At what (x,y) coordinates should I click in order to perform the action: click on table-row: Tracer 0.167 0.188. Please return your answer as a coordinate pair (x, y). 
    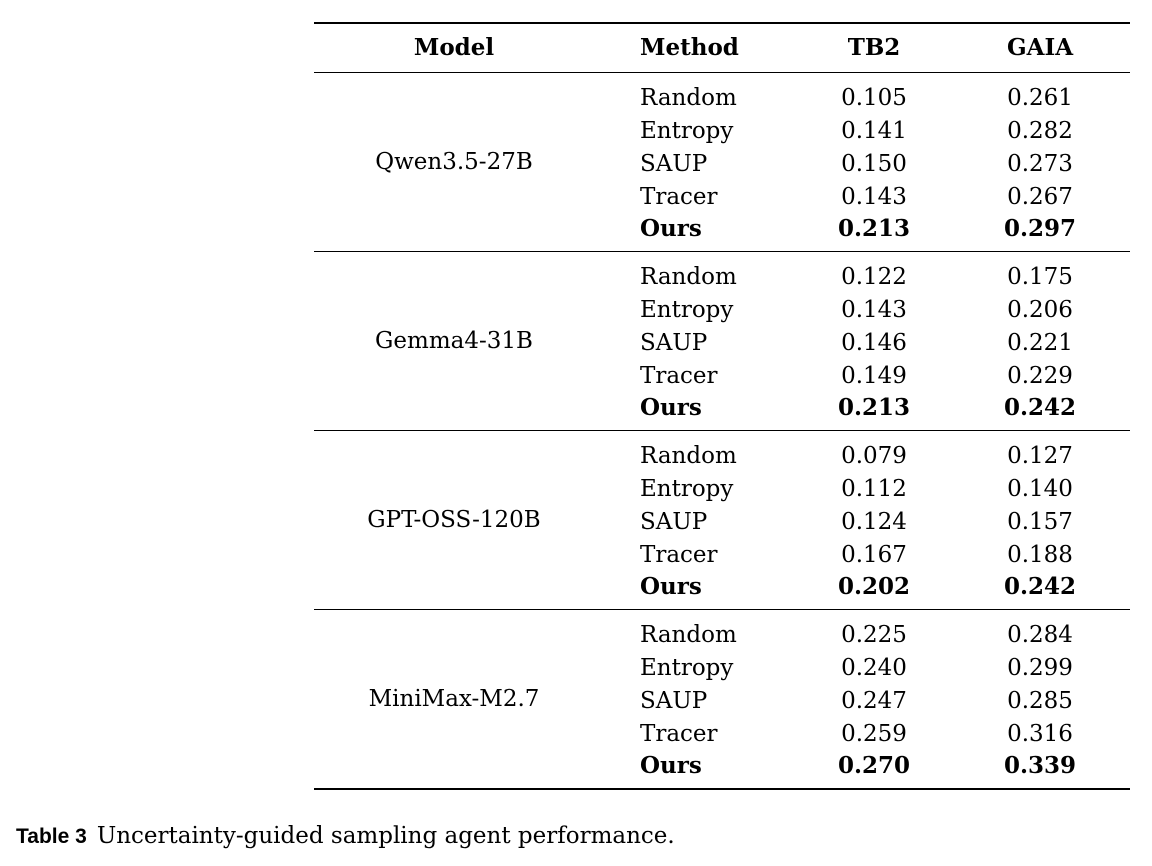
    Looking at the image, I should click on (722, 558).